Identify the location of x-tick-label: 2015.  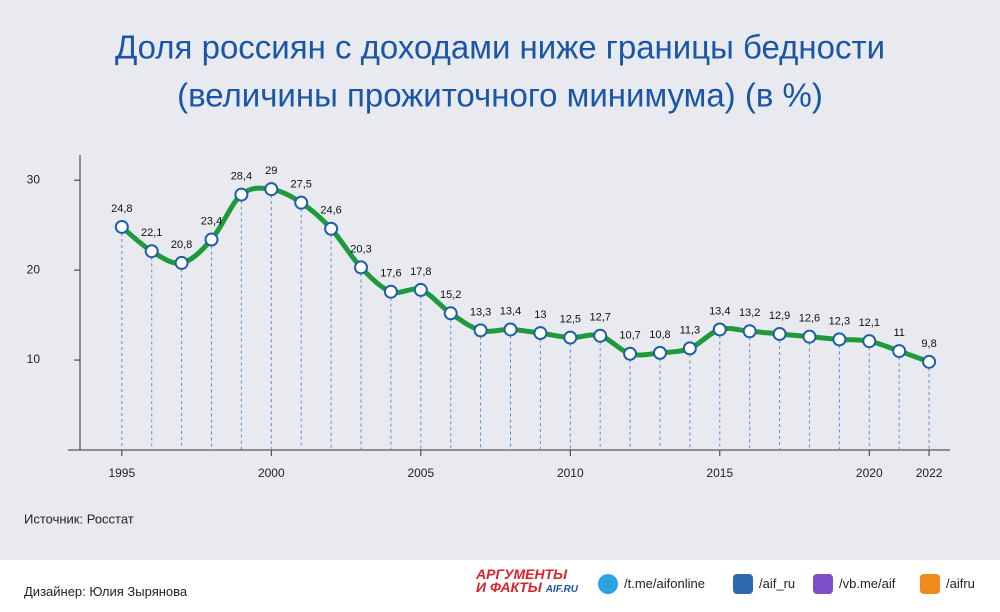
(719, 473).